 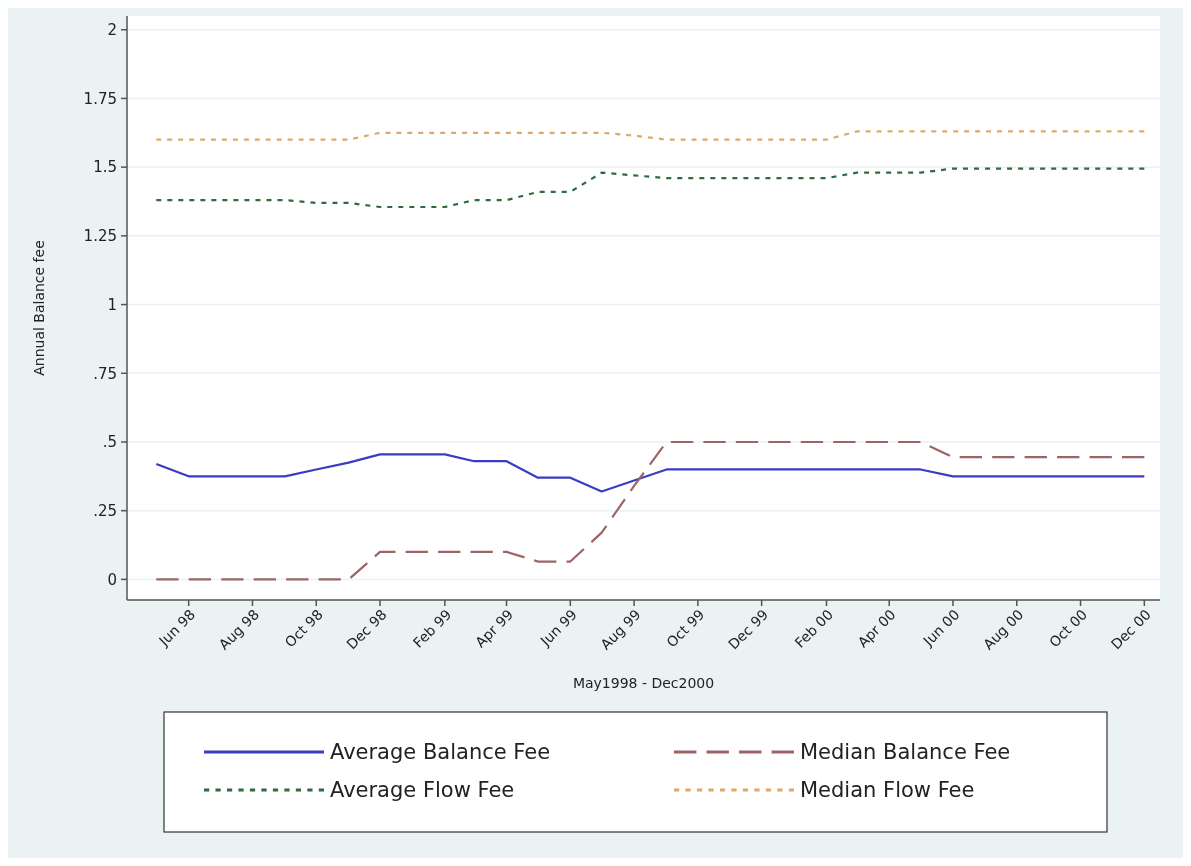 I want to click on y-tick-label: 1.5, so click(x=105, y=167).